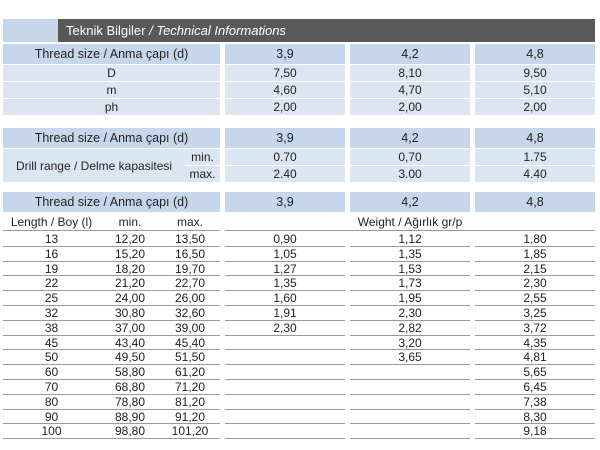 The image size is (600, 450). I want to click on length-cell: 100, so click(51, 432).